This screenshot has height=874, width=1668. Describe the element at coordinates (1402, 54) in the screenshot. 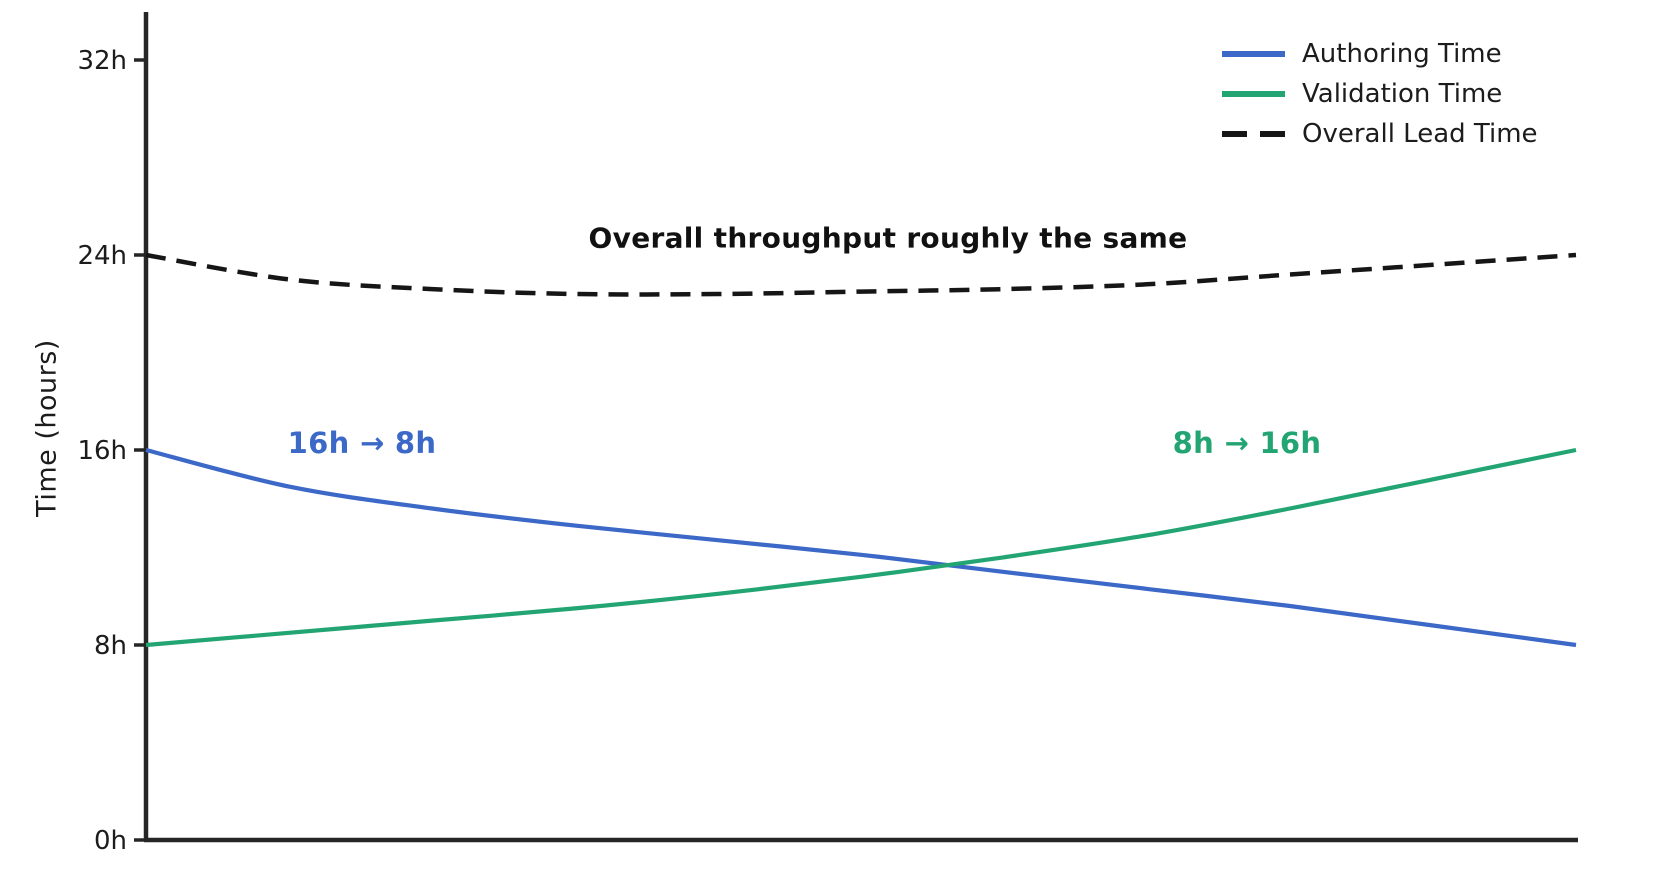

I see `legend-label-authoring-time: Authoring Time` at that location.